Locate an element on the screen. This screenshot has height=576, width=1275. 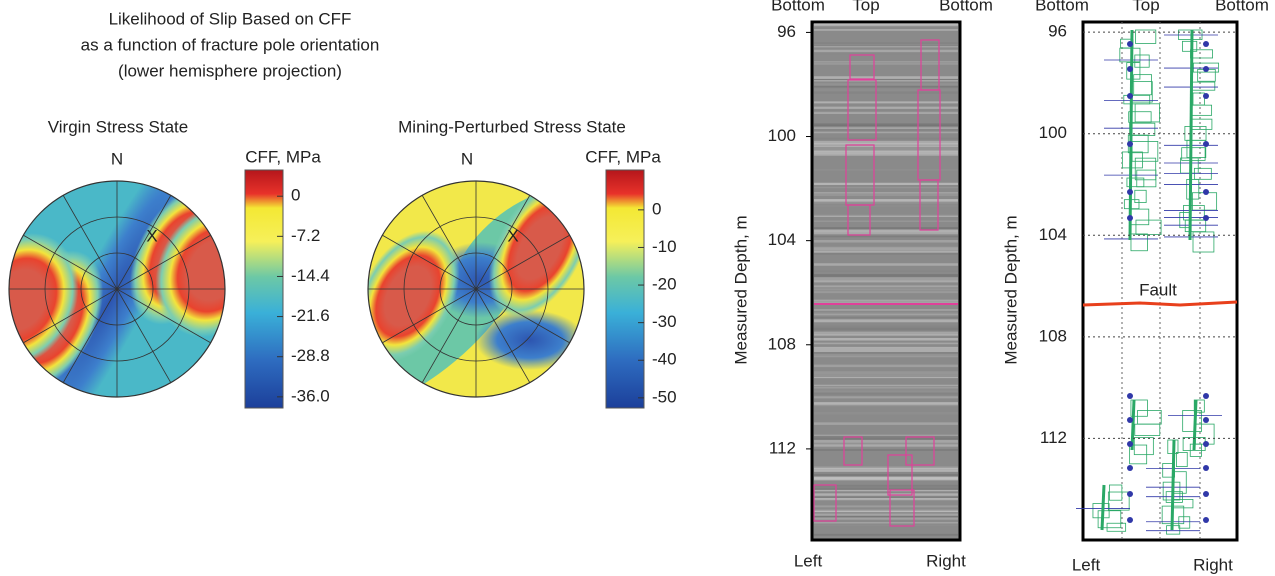
y-tick-label: 96 is located at coordinates (786, 31).